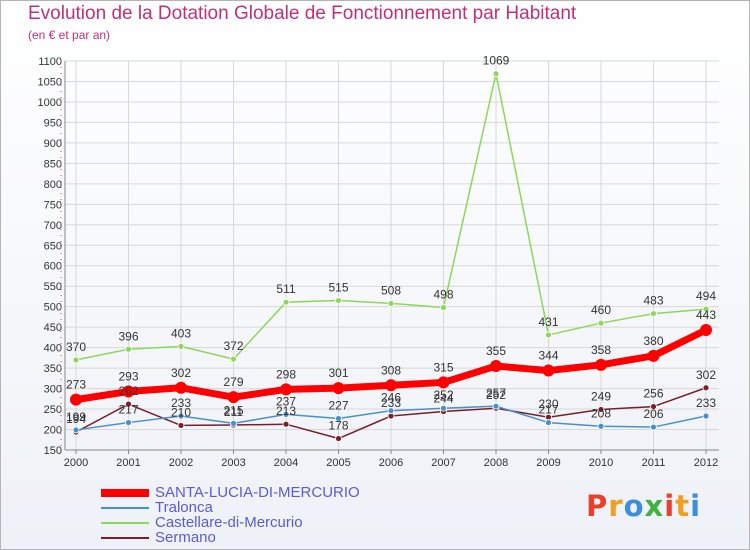 The image size is (750, 550). Describe the element at coordinates (338, 373) in the screenshot. I see `data-label: 301` at that location.